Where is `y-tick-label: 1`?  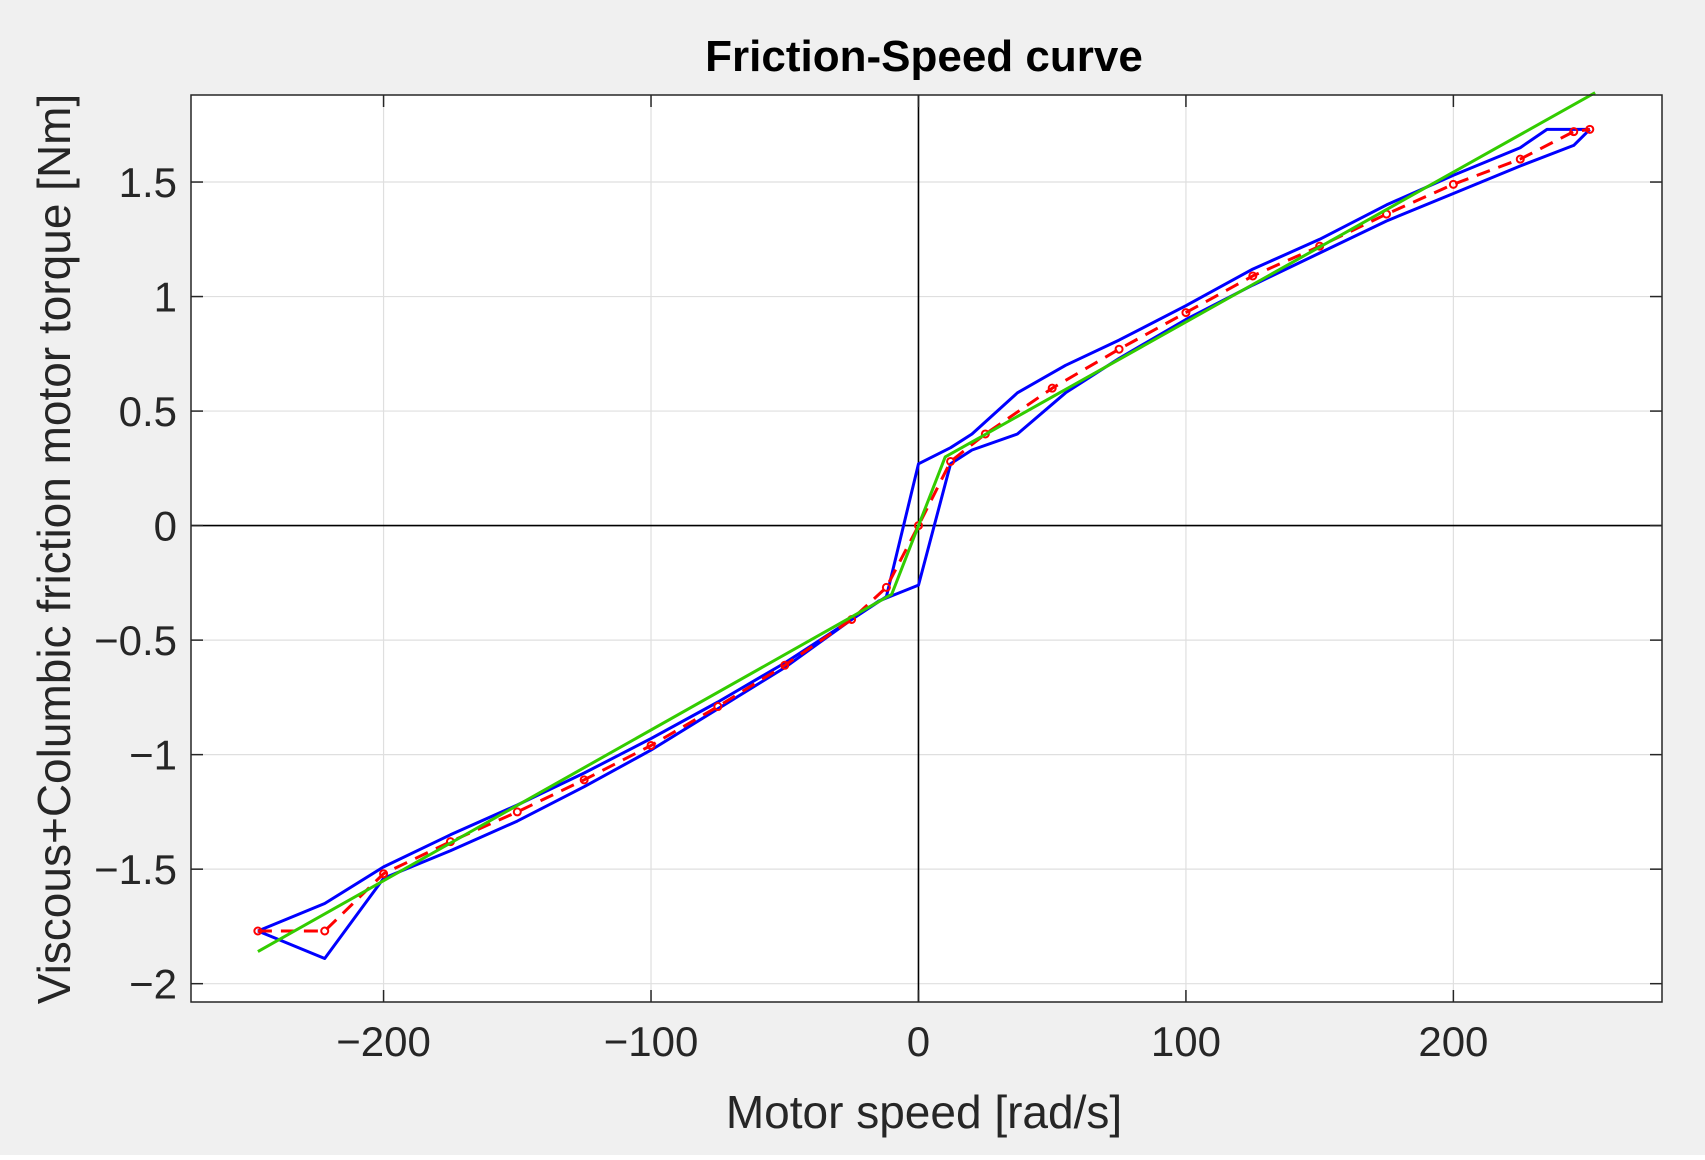 y-tick-label: 1 is located at coordinates (165, 297).